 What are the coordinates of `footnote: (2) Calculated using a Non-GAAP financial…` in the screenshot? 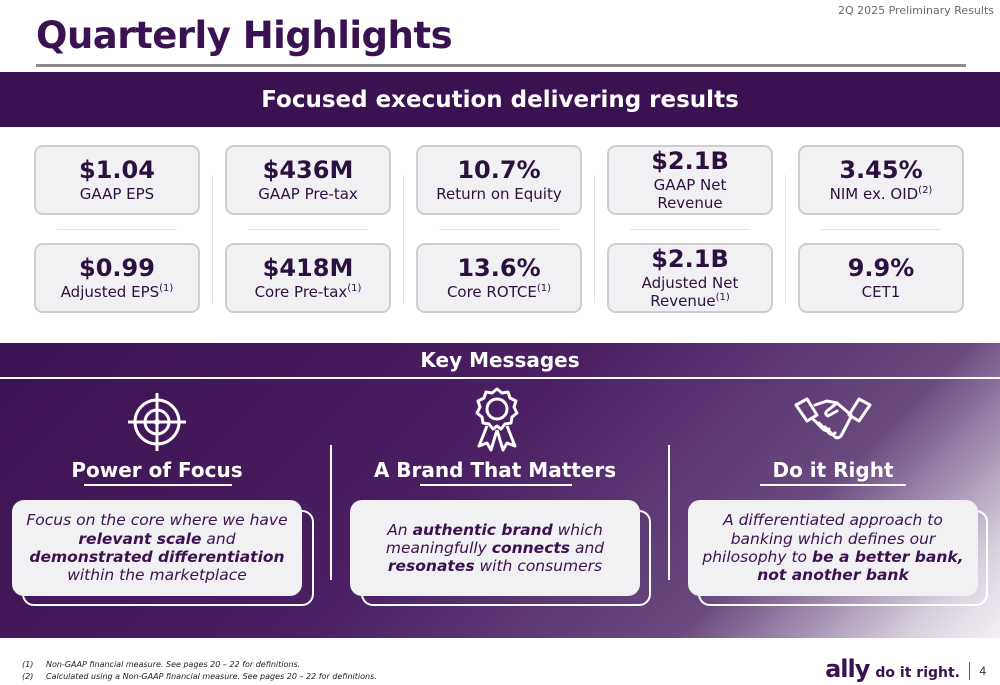 It's located at (199, 676).